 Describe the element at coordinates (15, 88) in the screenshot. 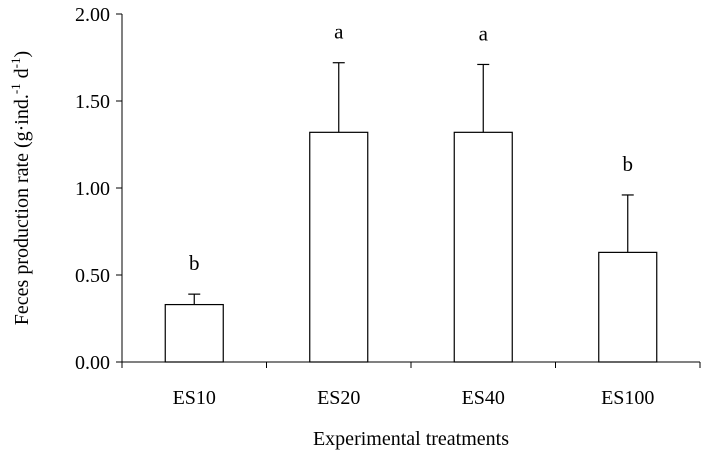

I see `y-axis-title-sup1: -1` at that location.